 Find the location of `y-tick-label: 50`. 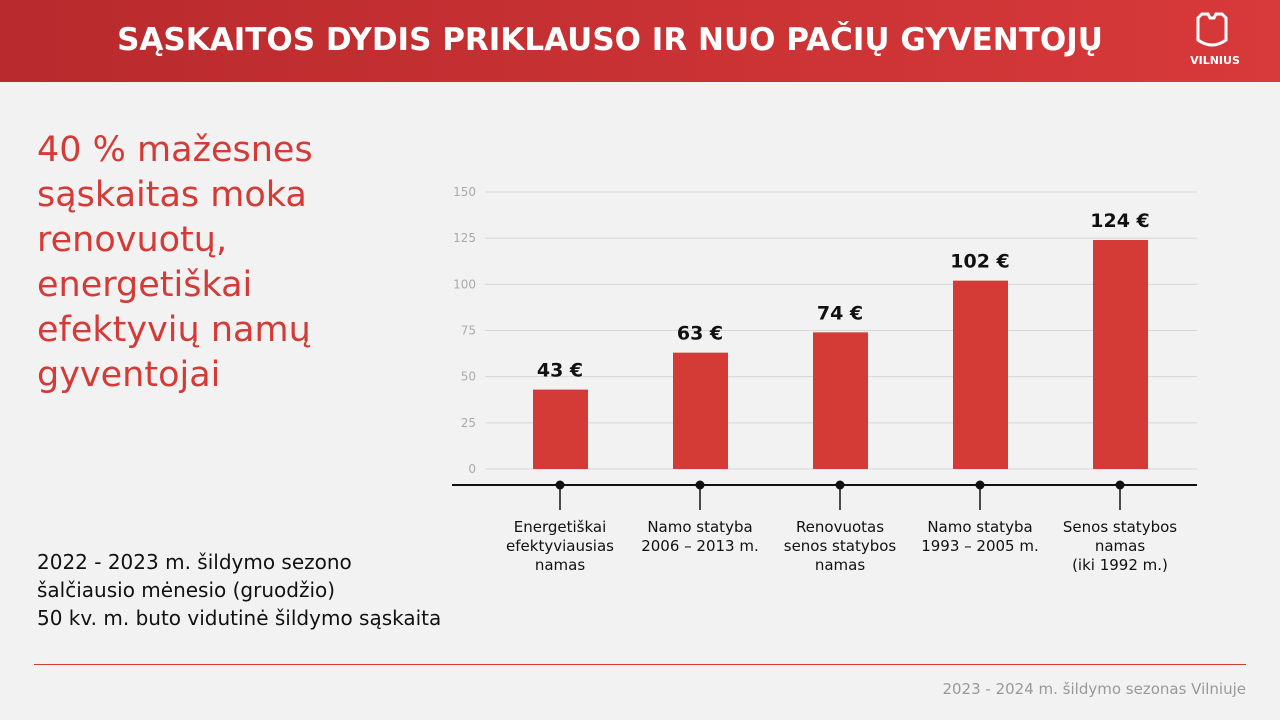

y-tick-label: 50 is located at coordinates (468, 377).